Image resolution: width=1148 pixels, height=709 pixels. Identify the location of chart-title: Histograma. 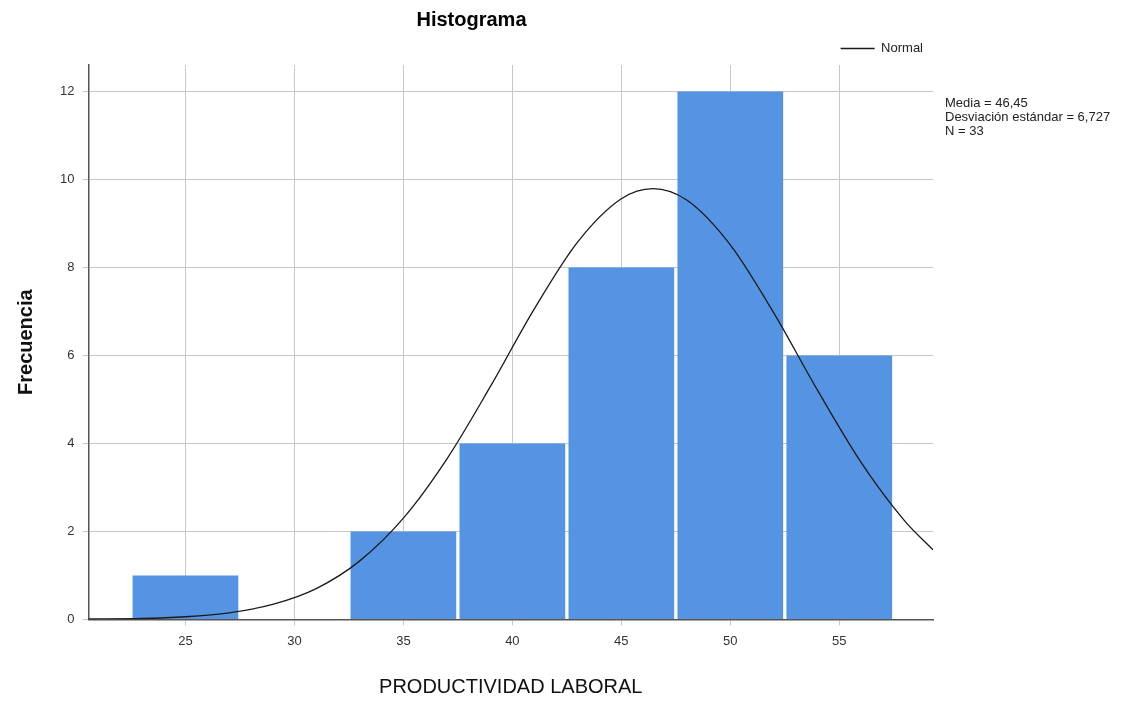
(472, 18).